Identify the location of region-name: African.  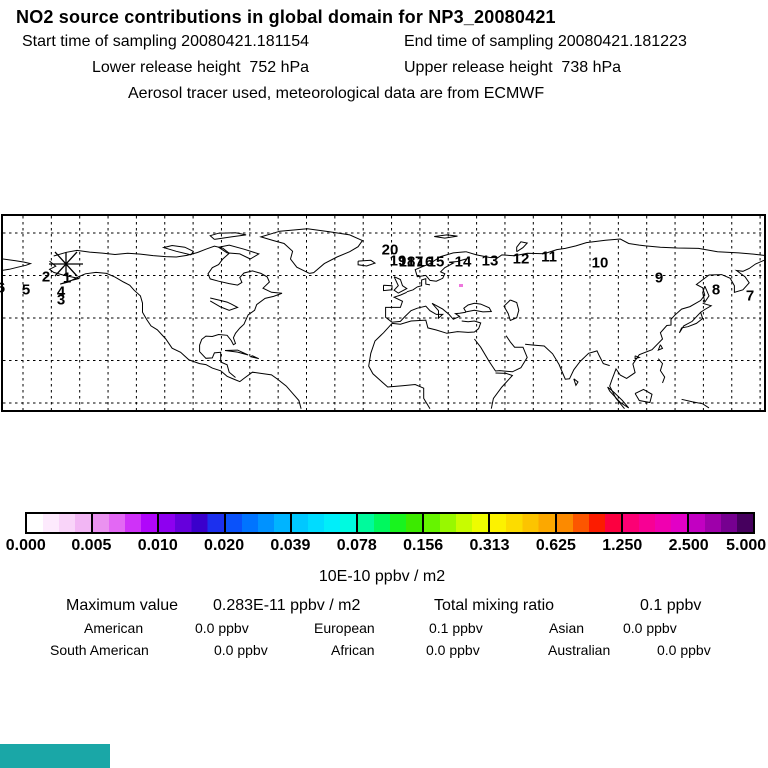
(353, 650).